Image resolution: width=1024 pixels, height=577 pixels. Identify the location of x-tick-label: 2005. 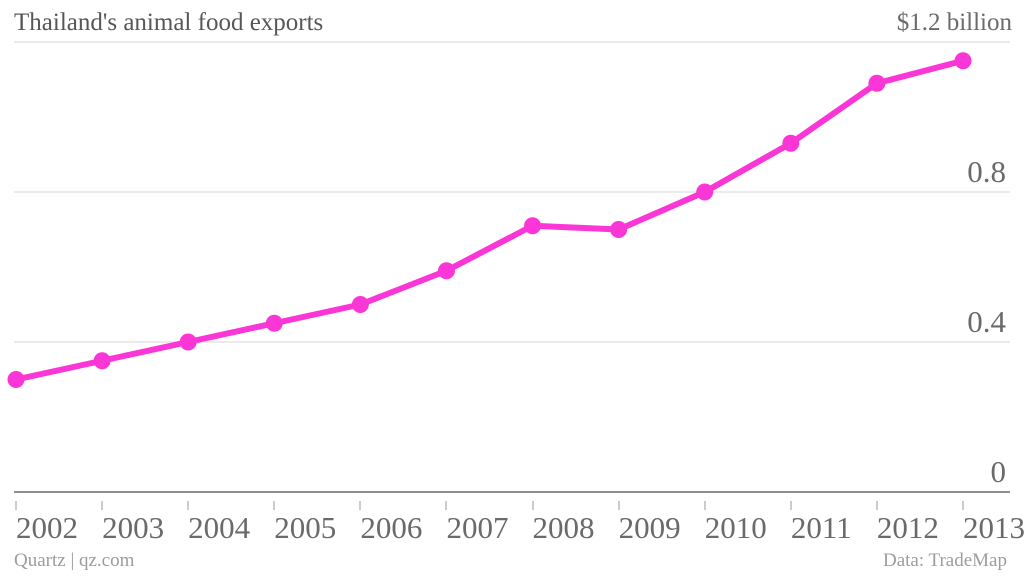
(305, 527).